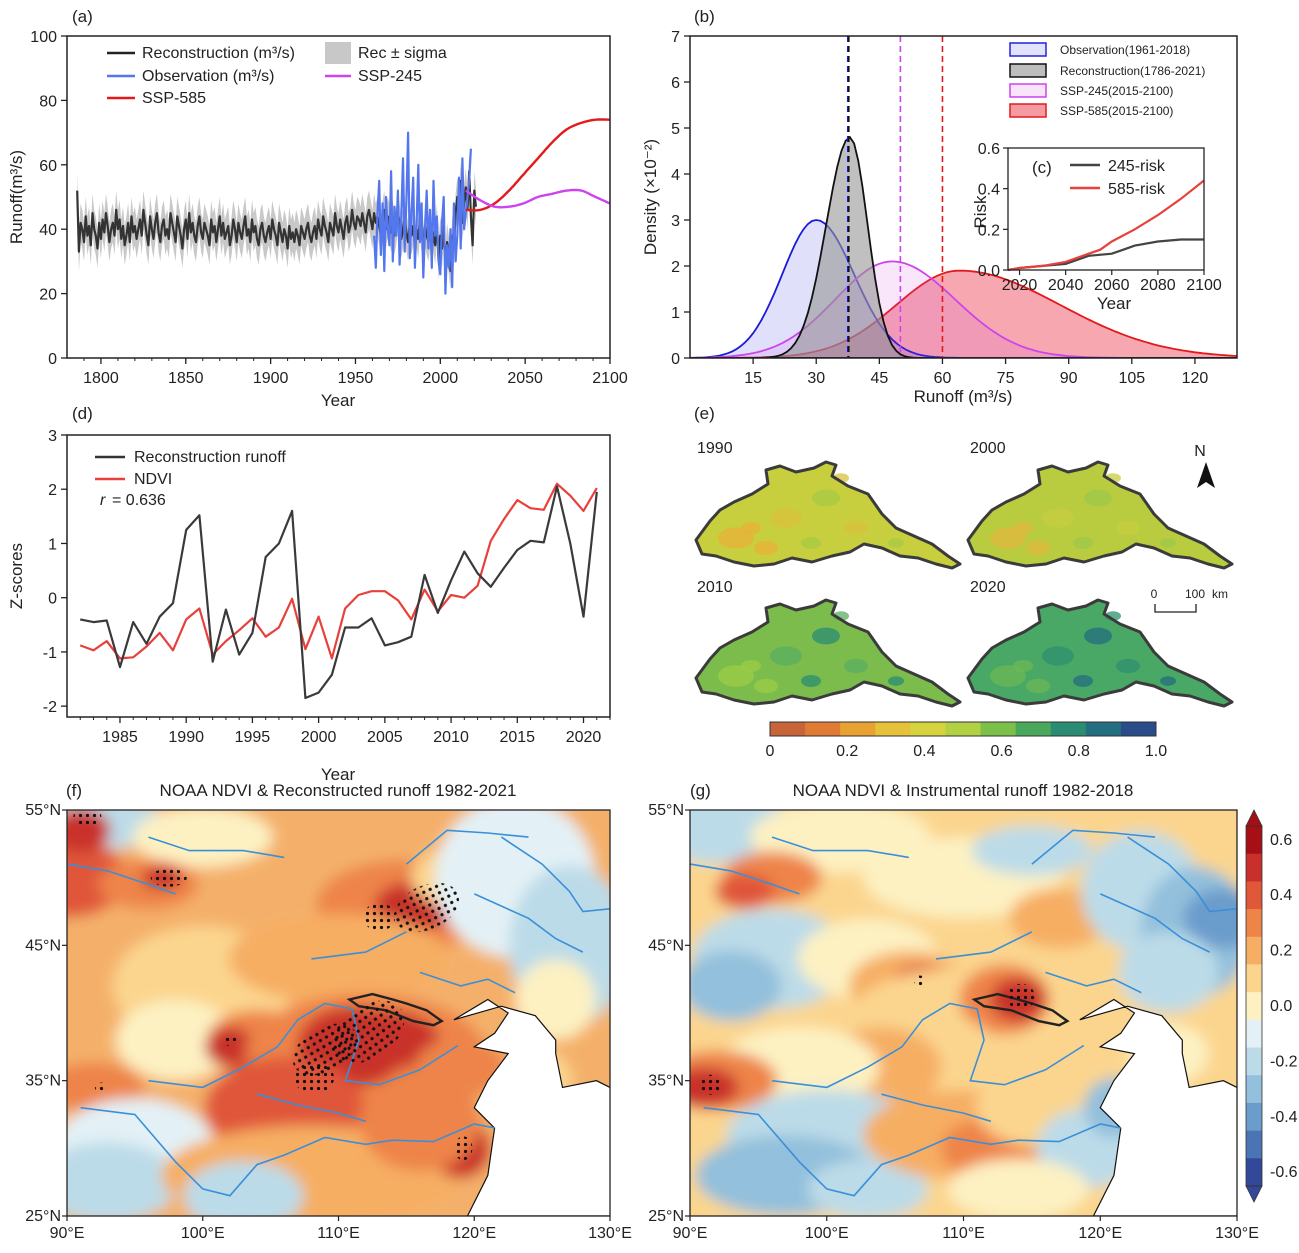 The width and height of the screenshot is (1299, 1253). I want to click on x-tick-label: 15, so click(753, 378).